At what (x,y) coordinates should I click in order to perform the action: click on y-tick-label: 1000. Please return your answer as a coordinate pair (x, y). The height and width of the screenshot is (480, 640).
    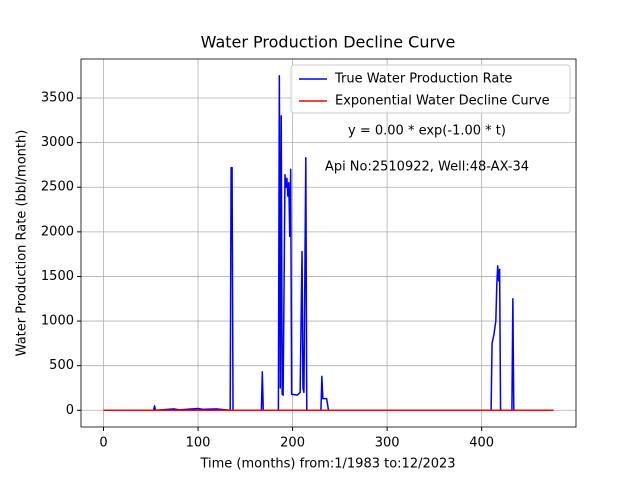
    Looking at the image, I should click on (57, 321).